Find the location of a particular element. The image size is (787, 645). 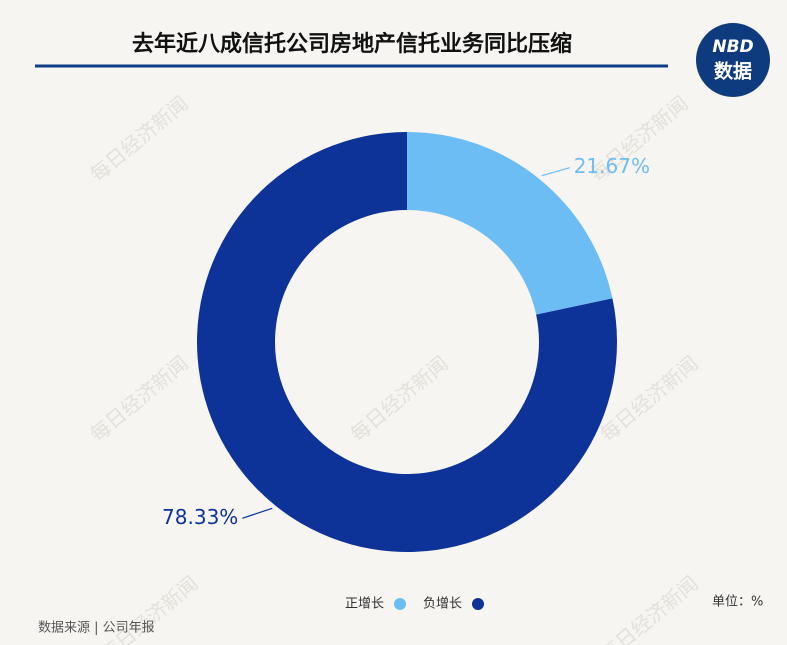

legend-label: 负增长 is located at coordinates (442, 604).